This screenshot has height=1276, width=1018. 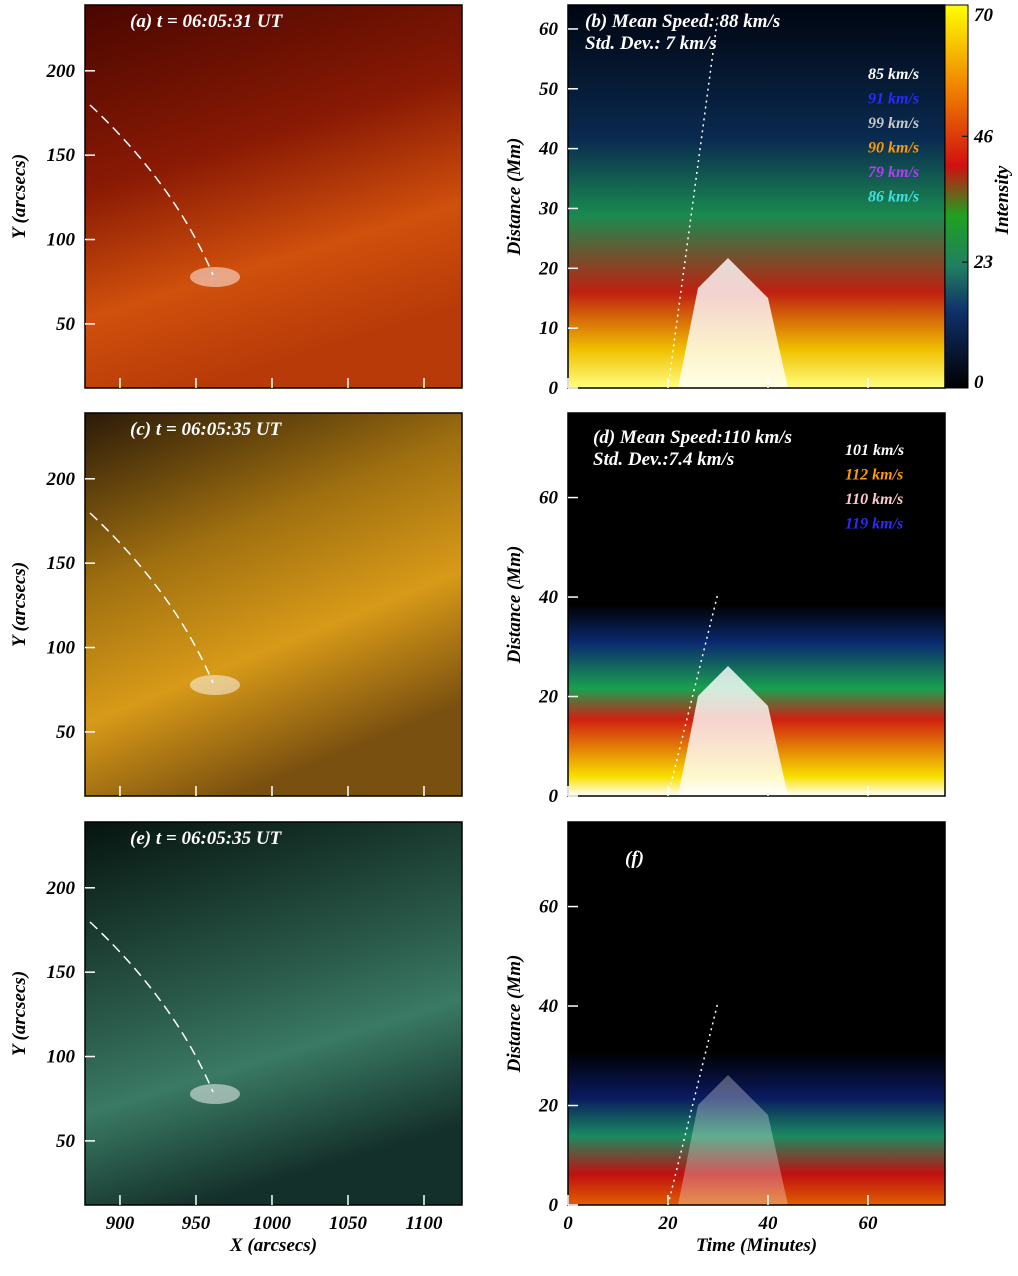 What do you see at coordinates (893, 148) in the screenshot?
I see `speed-label: 90 km/s` at bounding box center [893, 148].